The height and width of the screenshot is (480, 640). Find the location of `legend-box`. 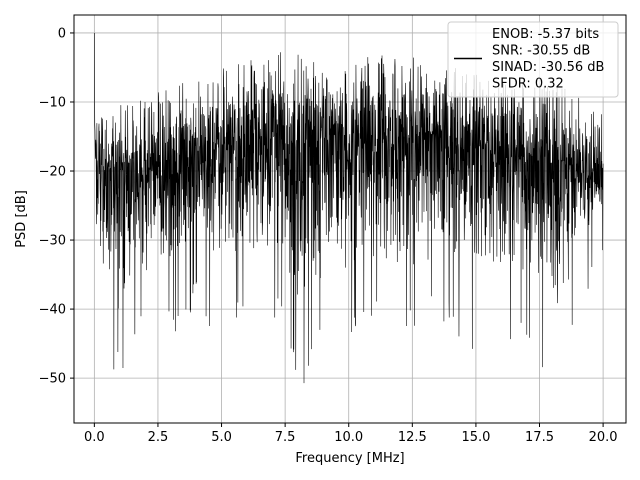

legend-box is located at coordinates (533, 59).